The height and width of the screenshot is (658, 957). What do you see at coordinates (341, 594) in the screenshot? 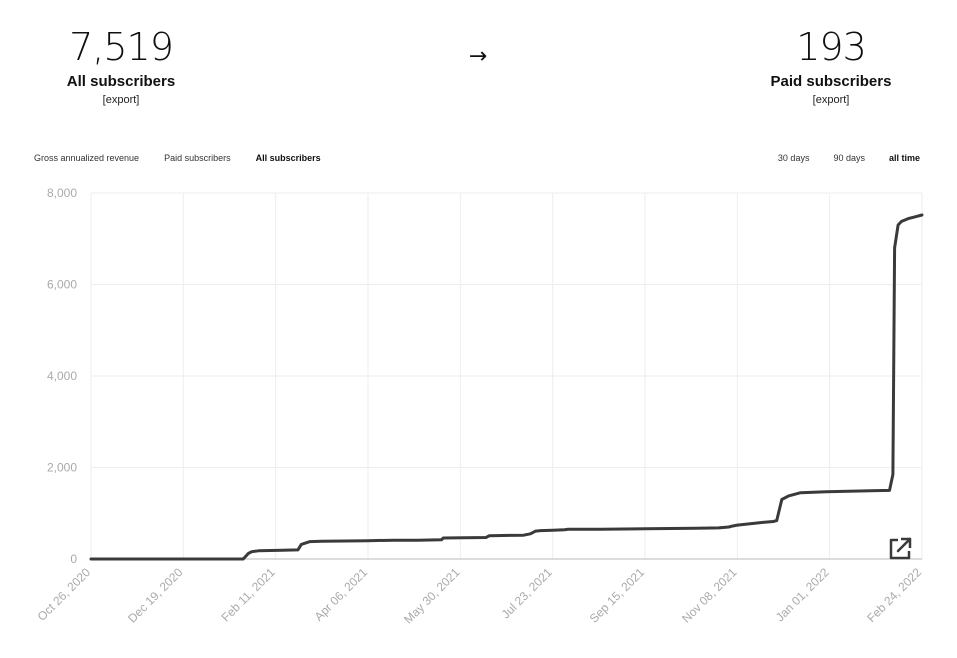
I see `x-tick-label: Apr 06, 2021` at bounding box center [341, 594].